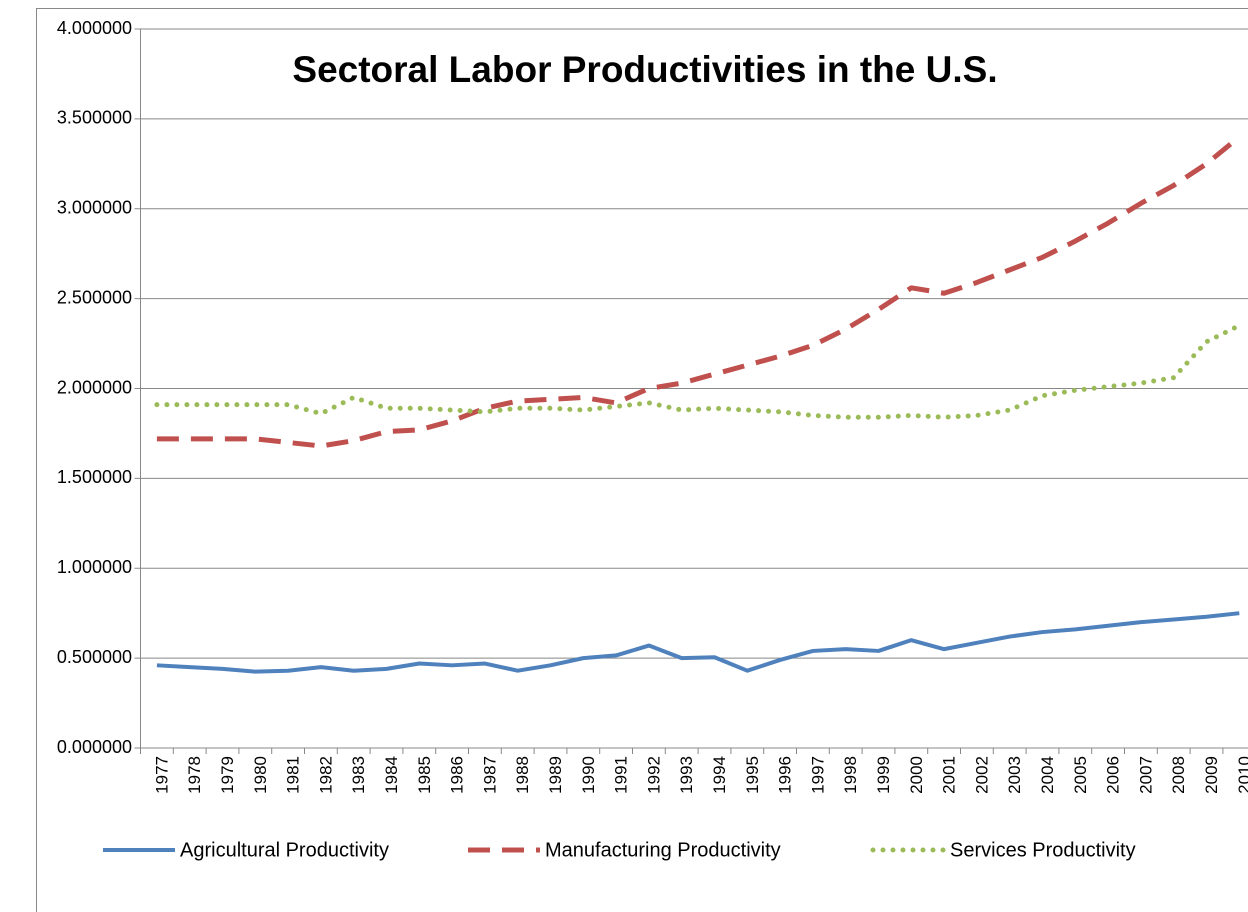  What do you see at coordinates (325, 775) in the screenshot?
I see `x-tick-label: 1982` at bounding box center [325, 775].